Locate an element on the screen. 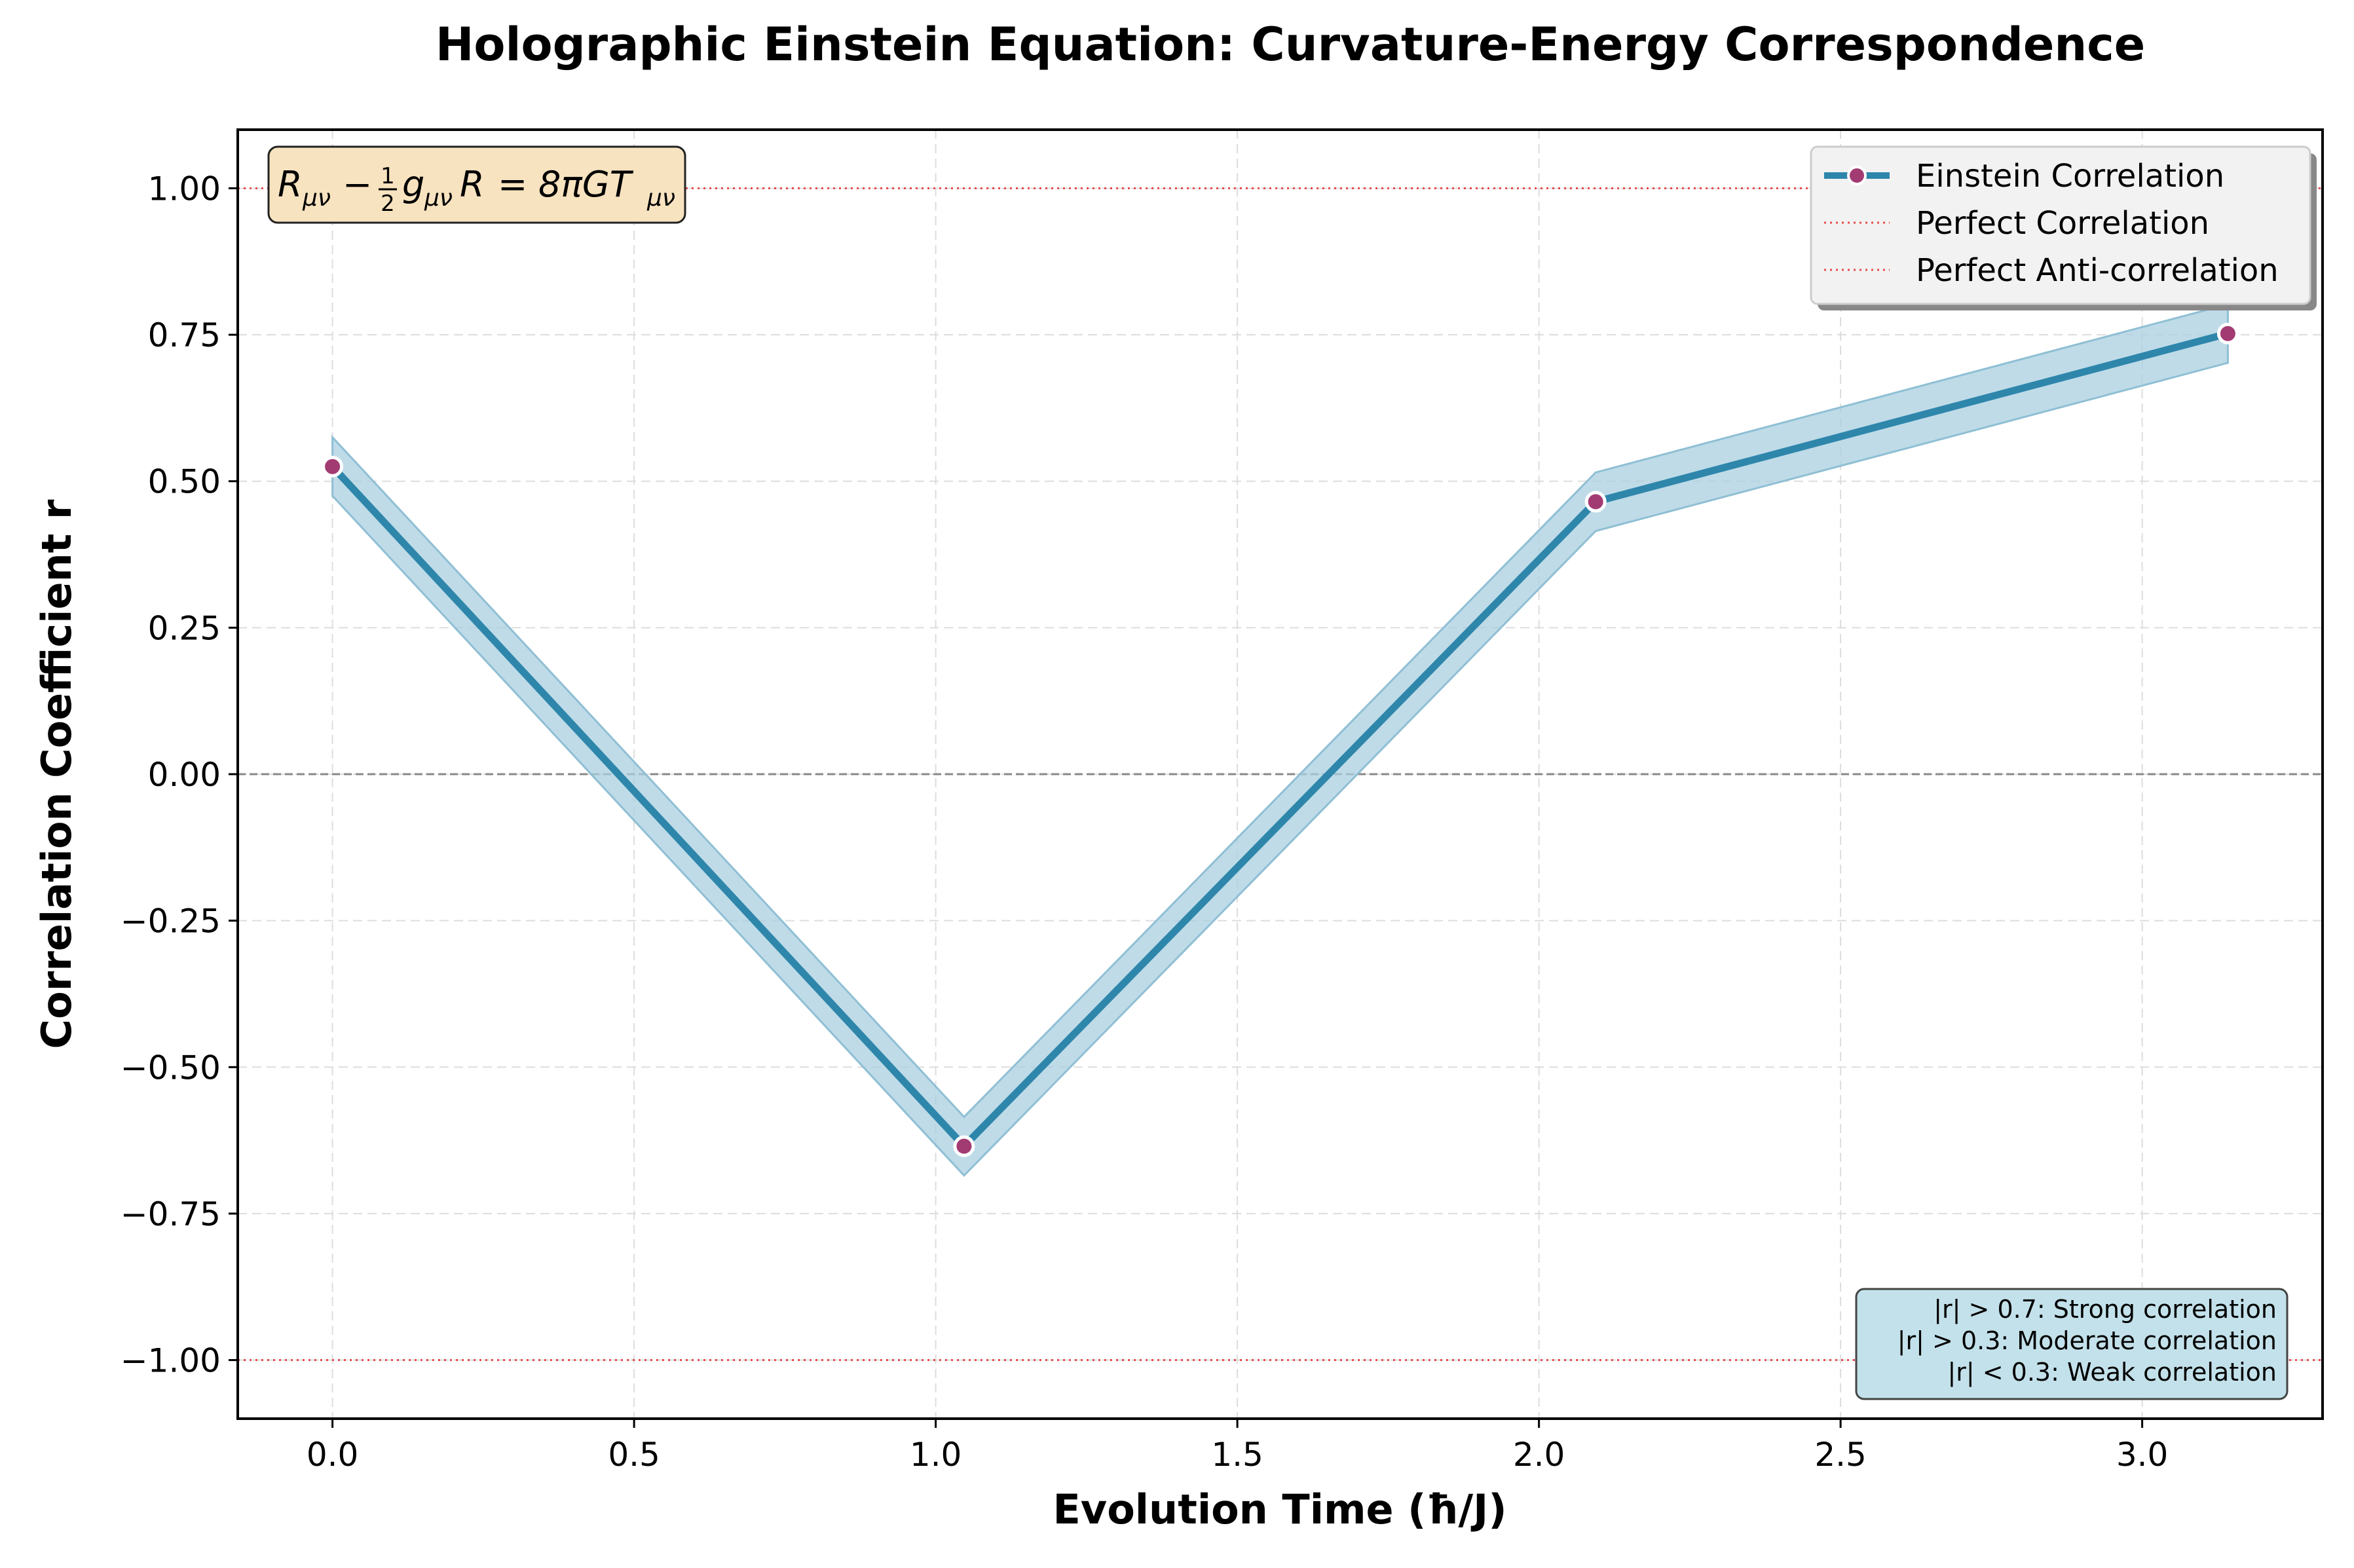 The width and height of the screenshot is (2354, 1568). y-tick-label-8: −1.00 is located at coordinates (171, 1361).